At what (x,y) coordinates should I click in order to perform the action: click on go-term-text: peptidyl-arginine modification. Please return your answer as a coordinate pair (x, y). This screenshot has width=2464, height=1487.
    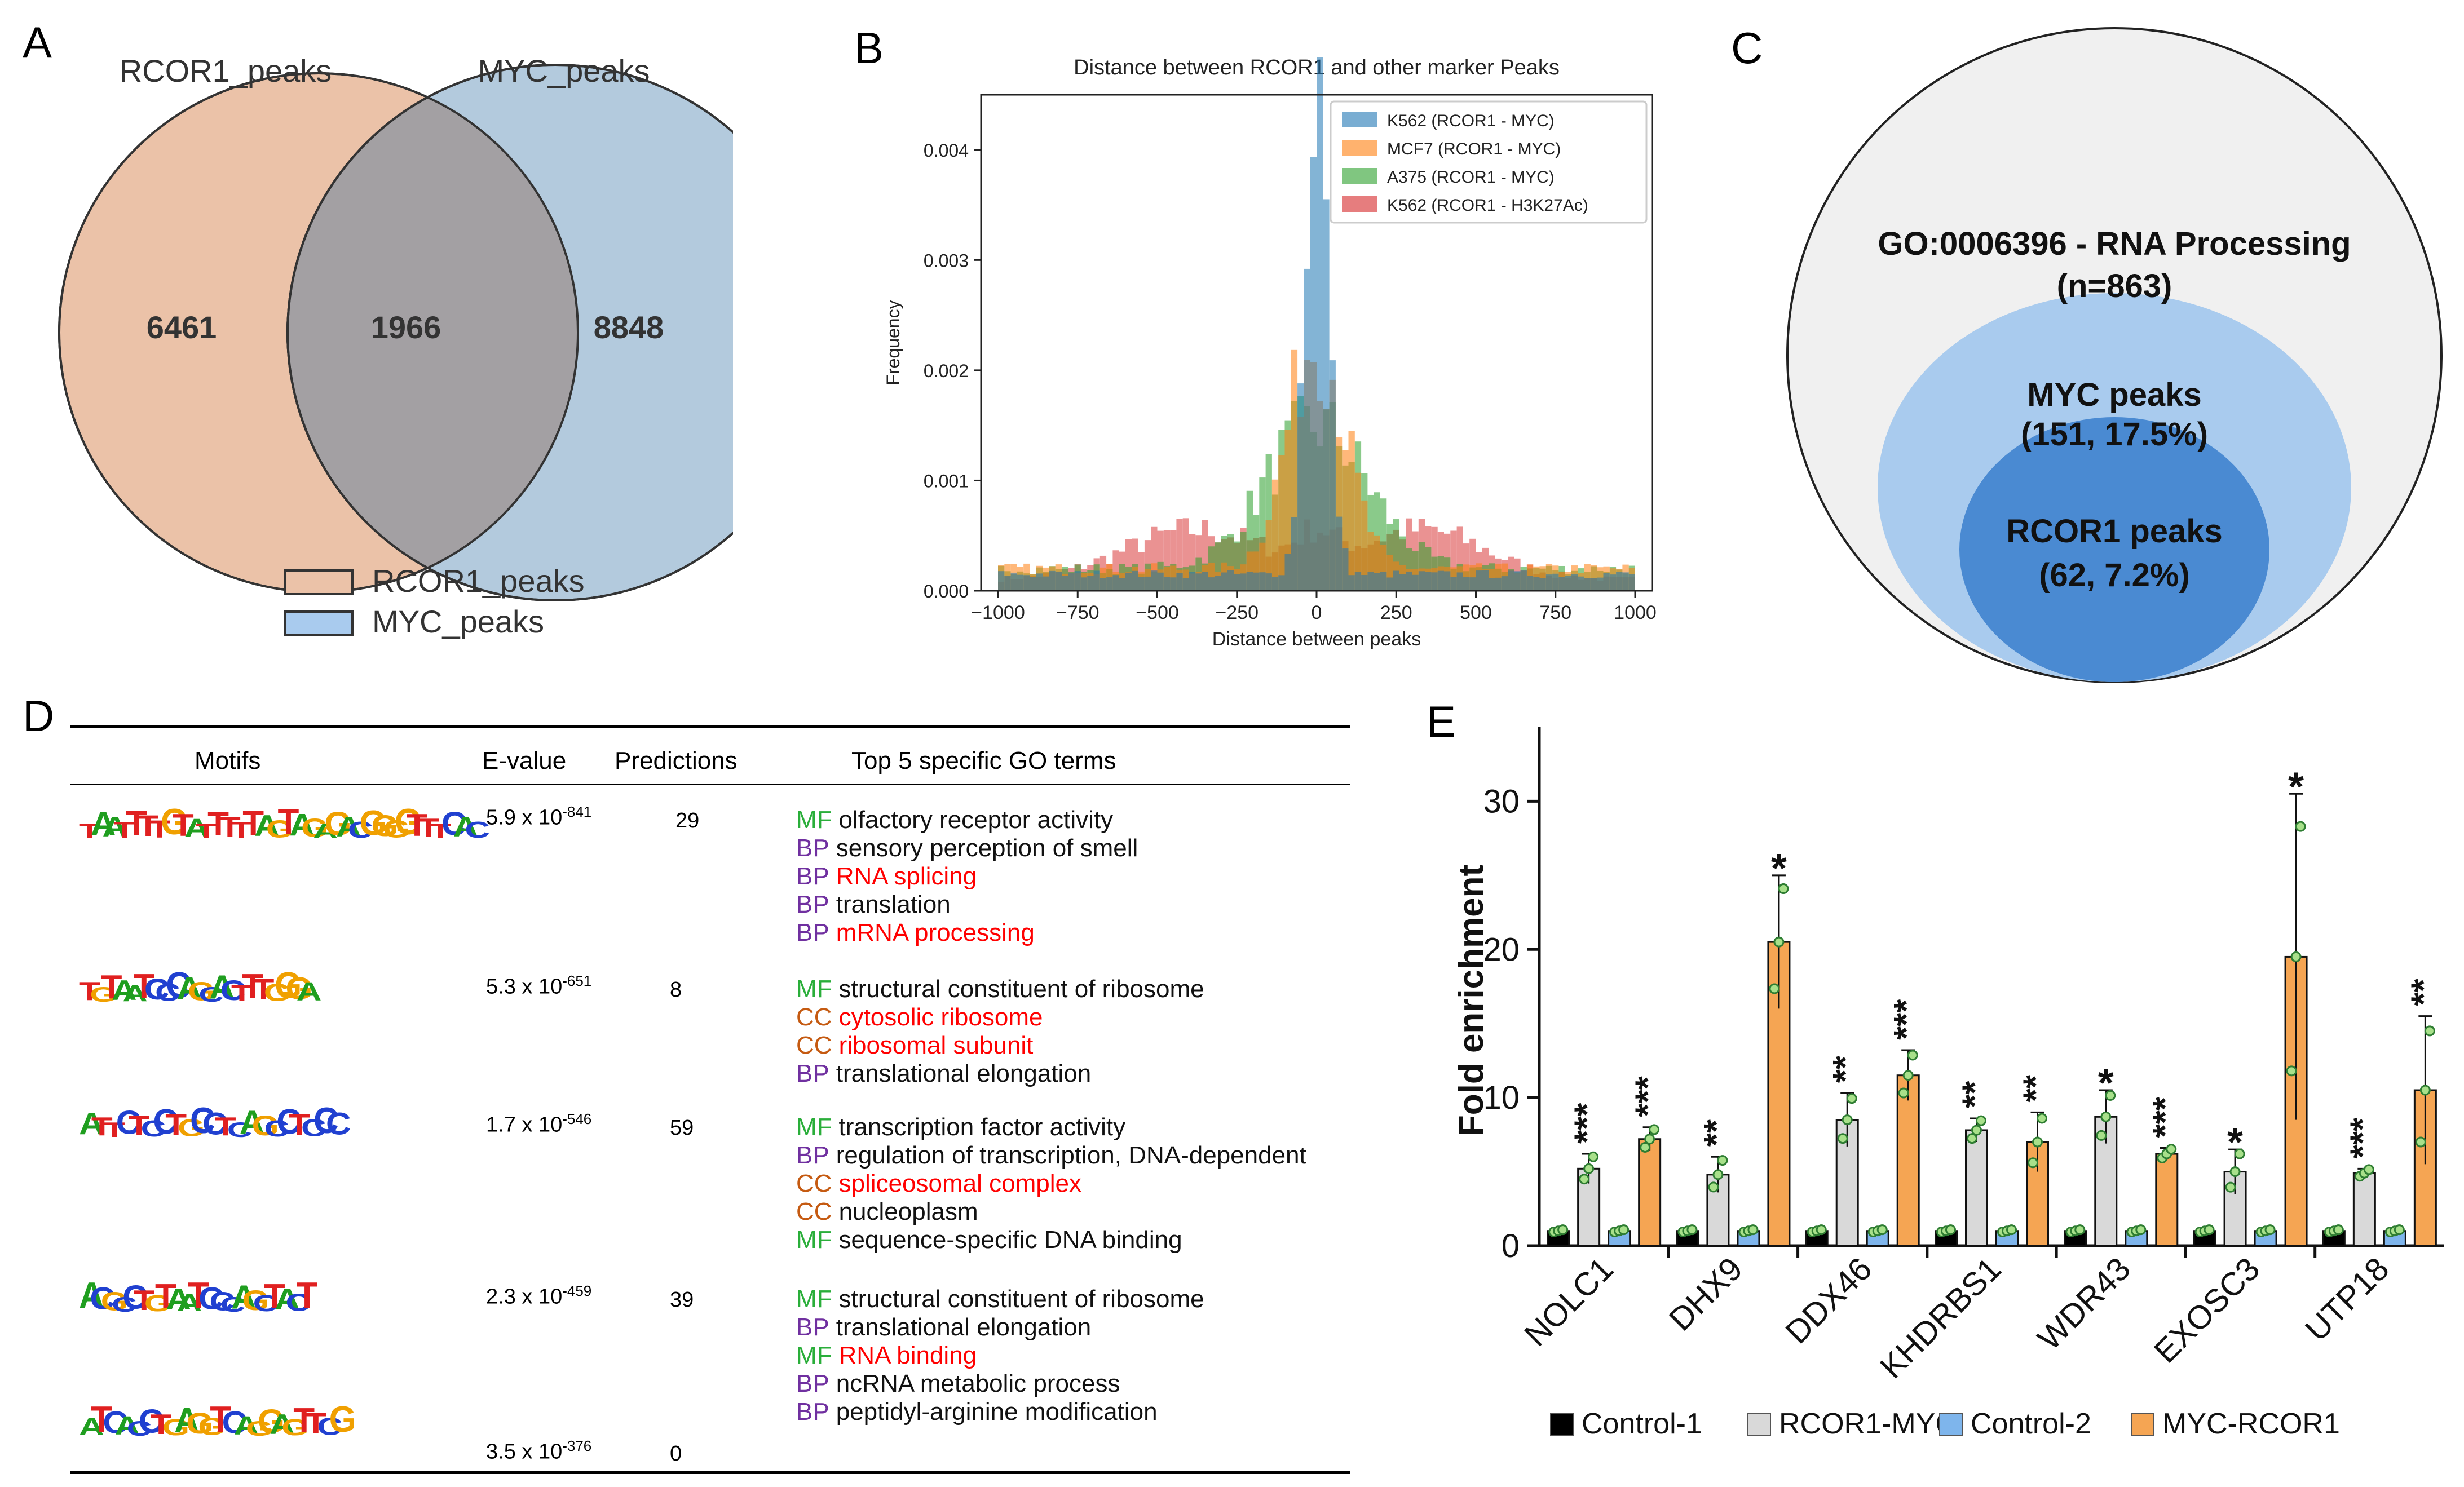
    Looking at the image, I should click on (997, 1412).